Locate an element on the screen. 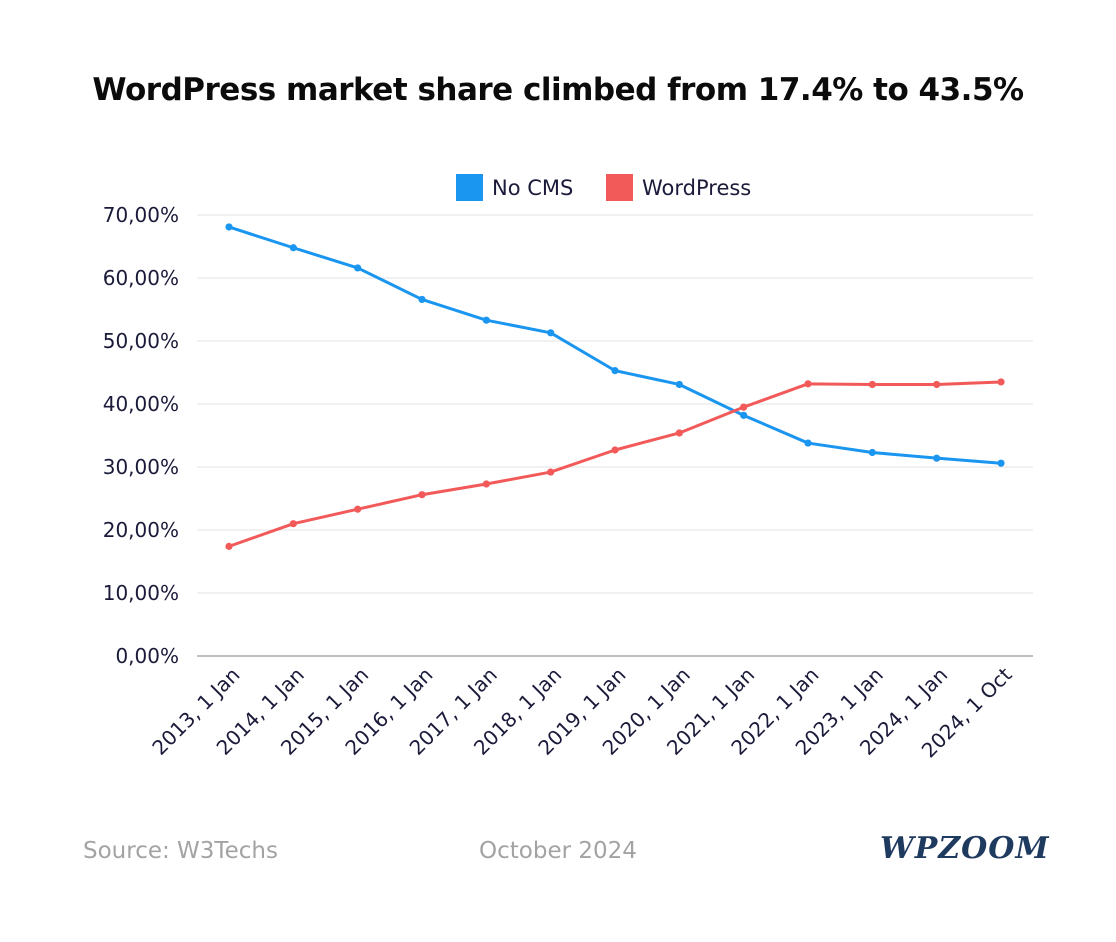 The image size is (1116, 942). y-tick-label: 10,00% is located at coordinates (141, 593).